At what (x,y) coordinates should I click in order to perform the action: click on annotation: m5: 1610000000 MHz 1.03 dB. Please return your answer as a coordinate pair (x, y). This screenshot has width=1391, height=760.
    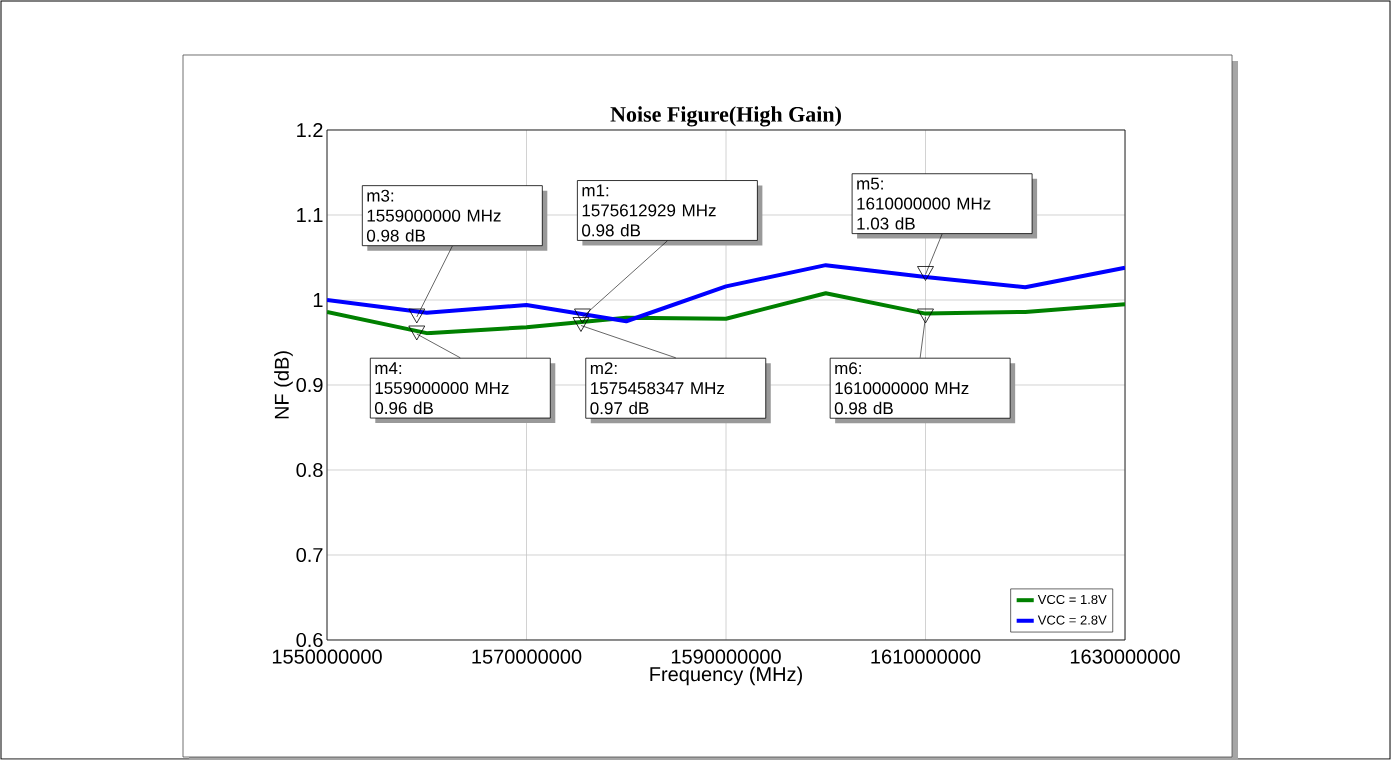
    Looking at the image, I should click on (924, 203).